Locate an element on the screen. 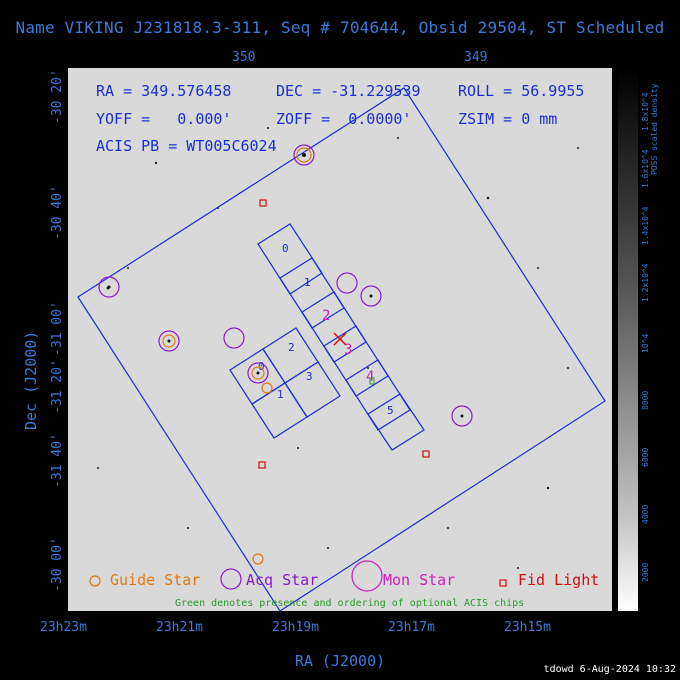  guide-stars is located at coordinates (237, 356).